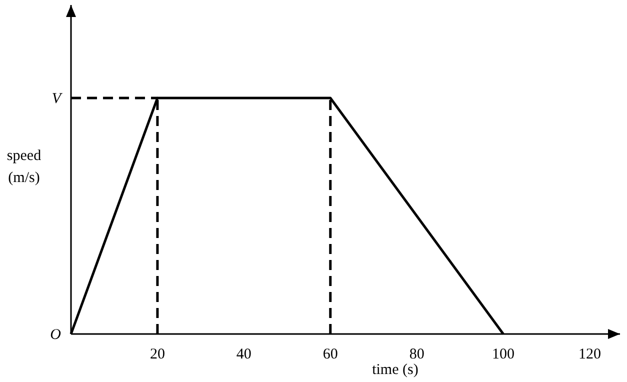 This screenshot has width=627, height=382. What do you see at coordinates (157, 354) in the screenshot?
I see `x-tick-label: 20` at bounding box center [157, 354].